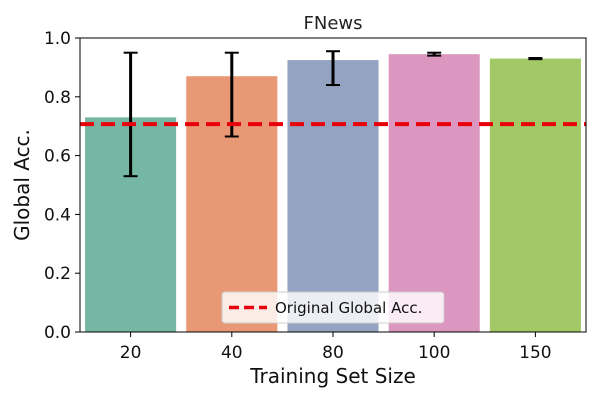 Image resolution: width=600 pixels, height=400 pixels. Describe the element at coordinates (57, 157) in the screenshot. I see `y-tick-label-0.6: 0.6` at that location.